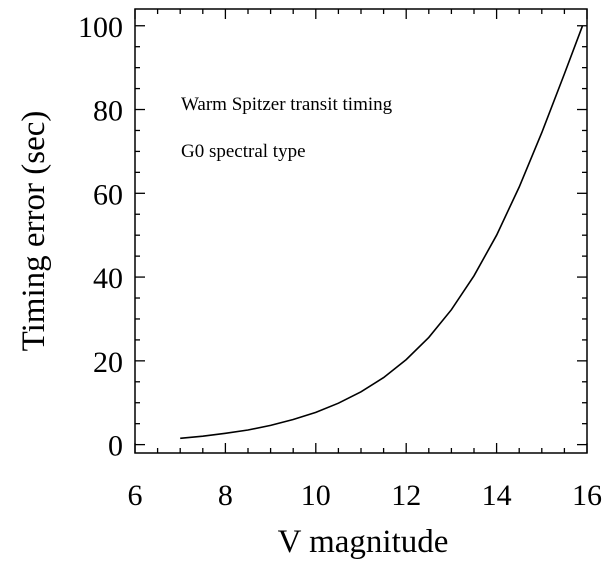 The width and height of the screenshot is (608, 561). Describe the element at coordinates (406, 495) in the screenshot. I see `x-tick-label: 12` at that location.